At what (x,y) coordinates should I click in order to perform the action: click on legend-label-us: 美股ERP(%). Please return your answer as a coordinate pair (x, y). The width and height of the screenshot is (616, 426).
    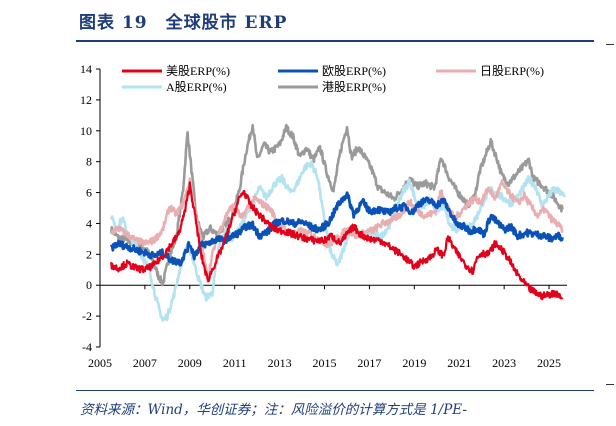
    Looking at the image, I should click on (198, 71).